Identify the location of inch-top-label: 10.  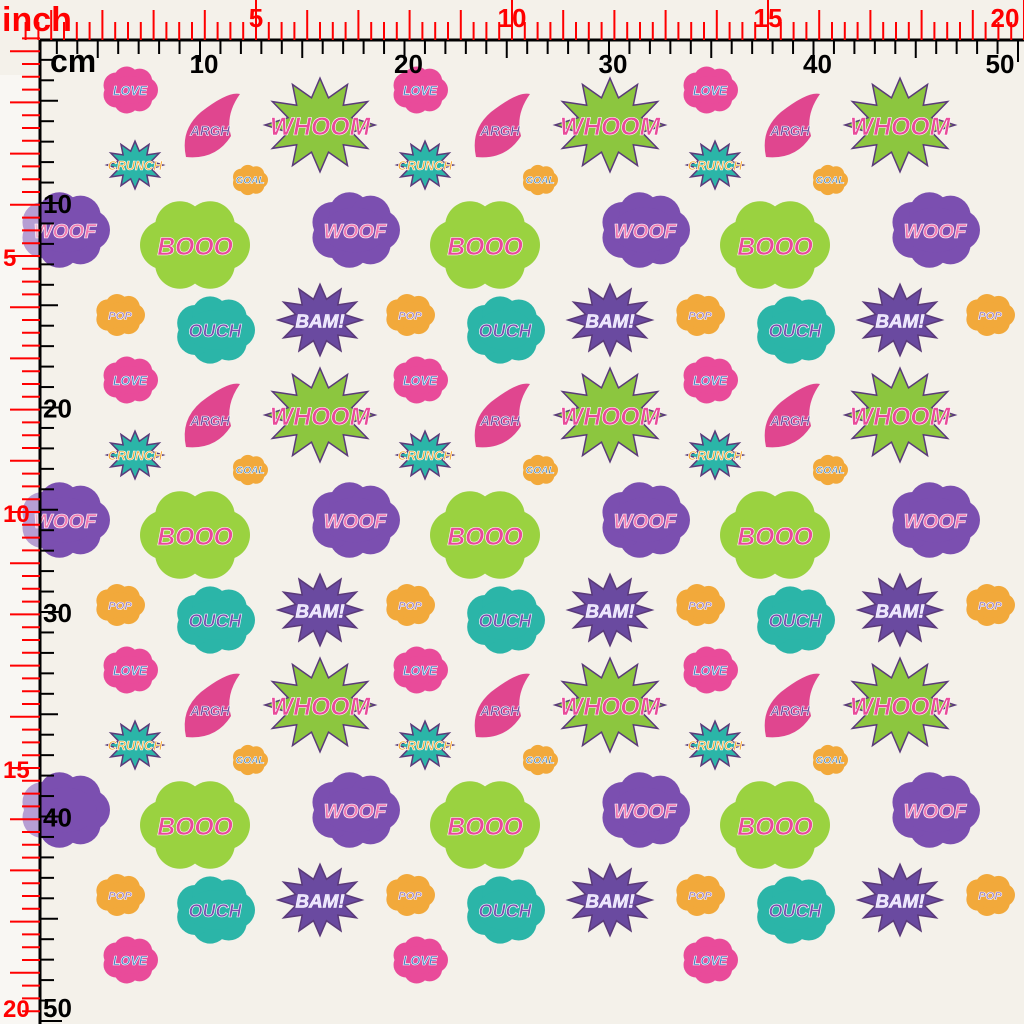
(512, 18).